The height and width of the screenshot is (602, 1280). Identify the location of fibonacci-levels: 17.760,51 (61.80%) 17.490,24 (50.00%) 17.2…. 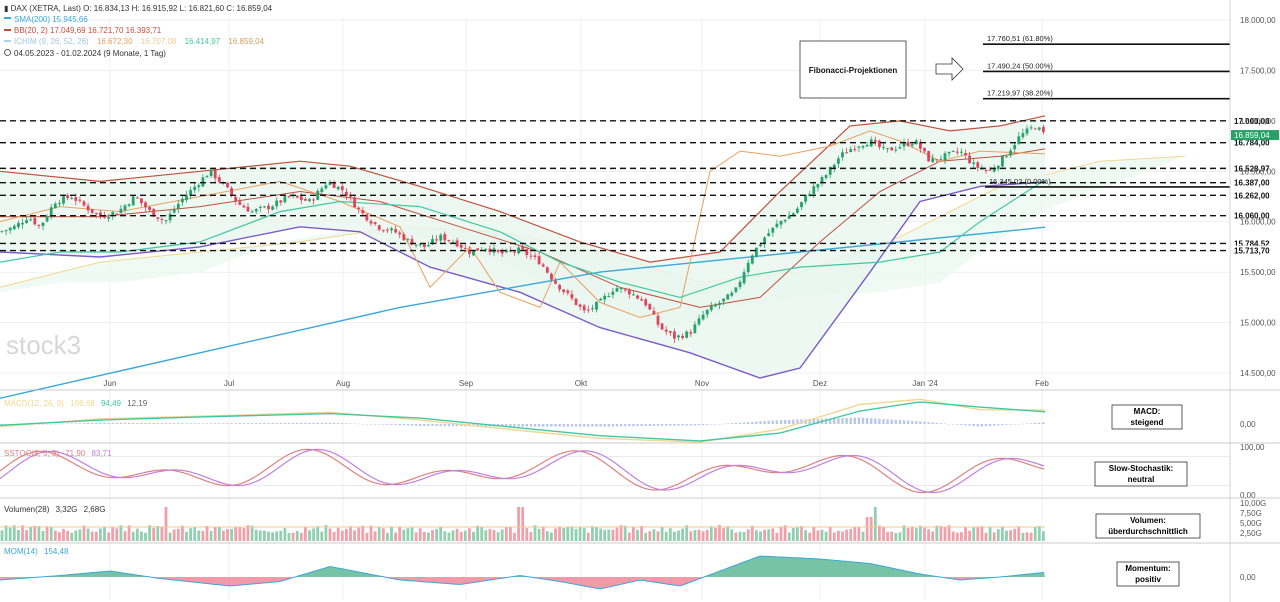
(1106, 111).